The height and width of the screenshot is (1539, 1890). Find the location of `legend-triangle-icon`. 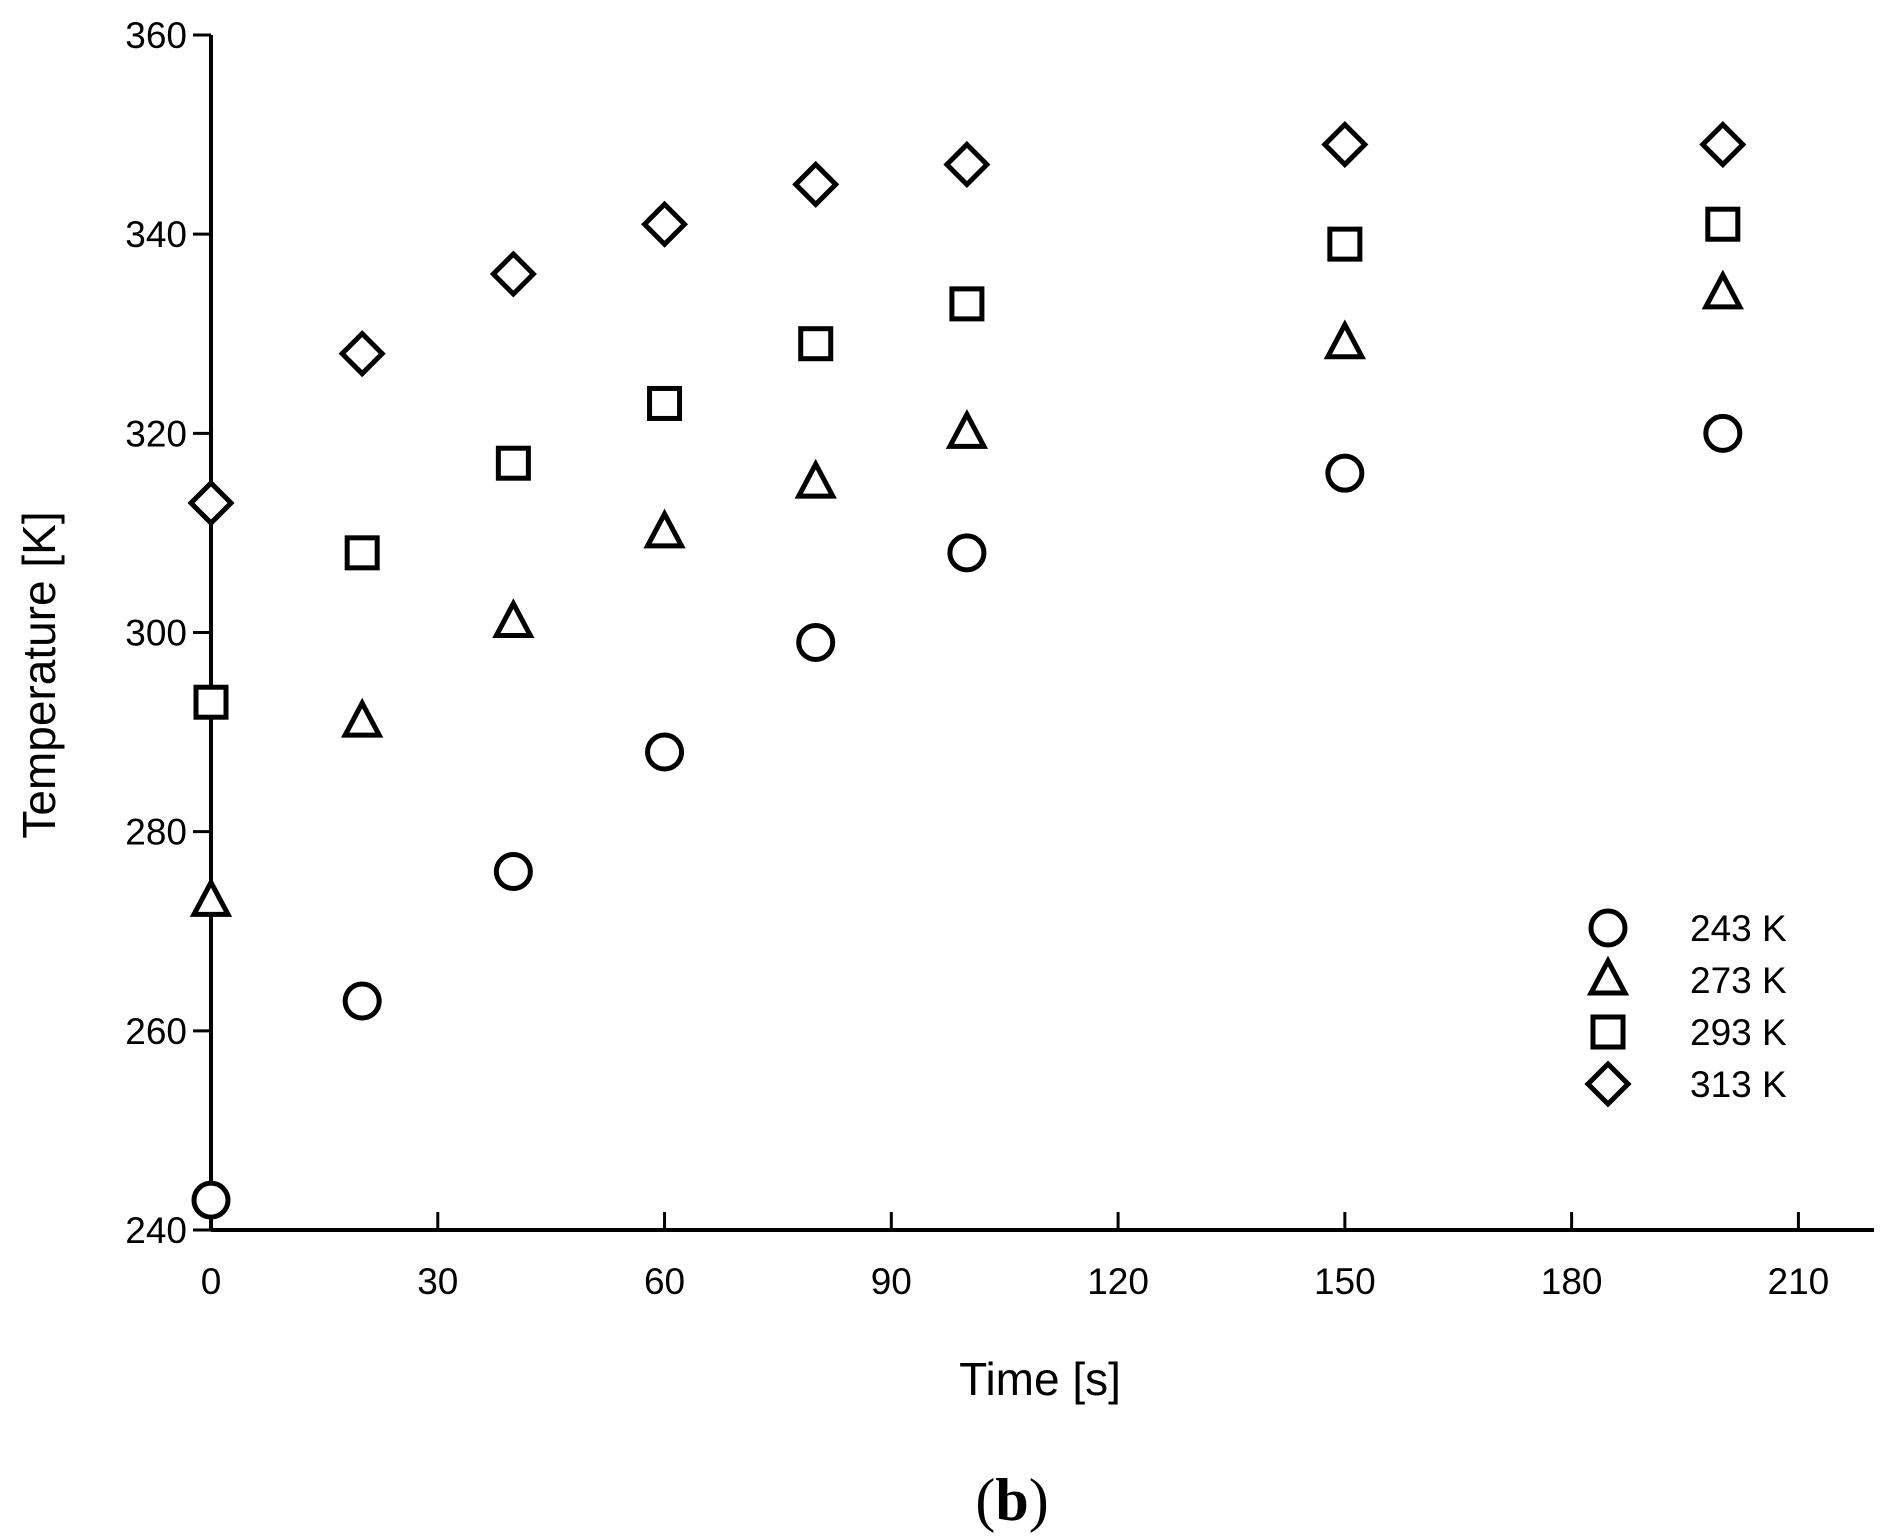

legend-triangle-icon is located at coordinates (1608, 975).